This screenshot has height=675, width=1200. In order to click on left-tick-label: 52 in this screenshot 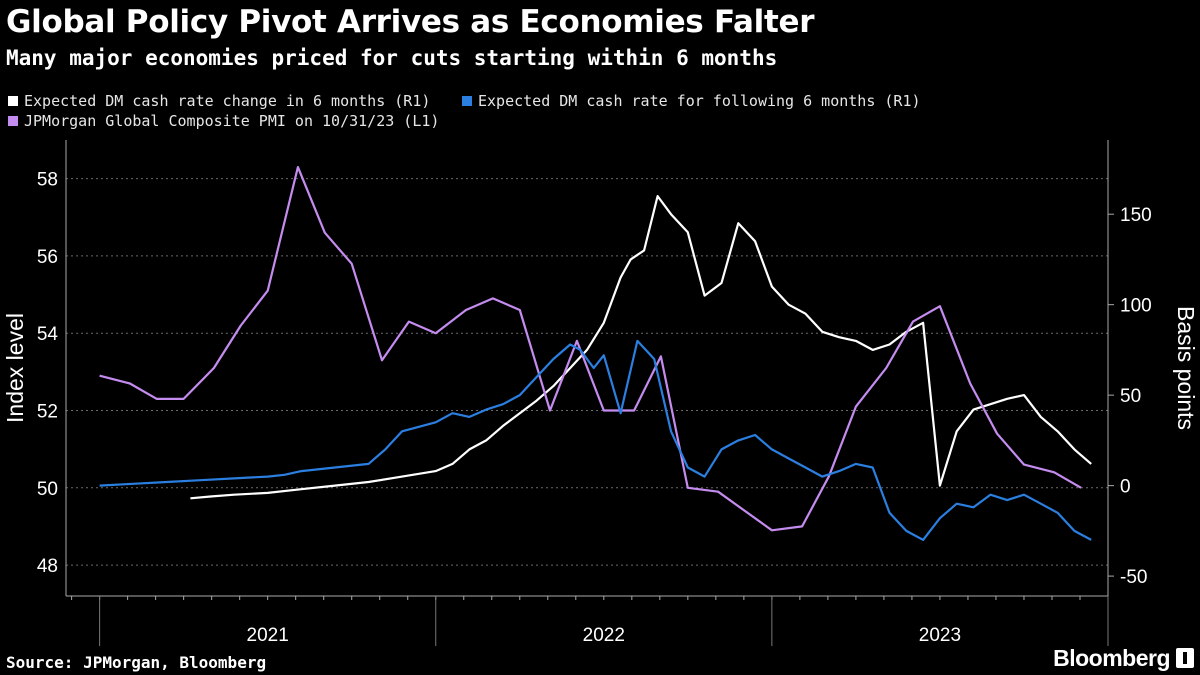, I will do `click(47, 412)`.